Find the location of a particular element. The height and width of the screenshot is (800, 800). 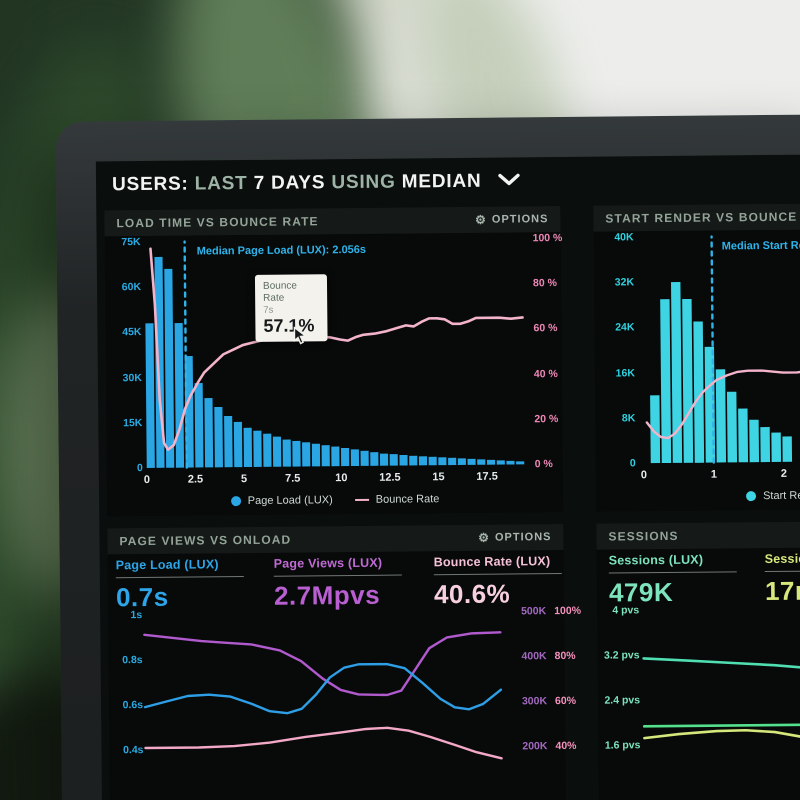

y-axis-right: 100 % 80 % 60 % 40 % 20 % 0 % is located at coordinates (554, 351).